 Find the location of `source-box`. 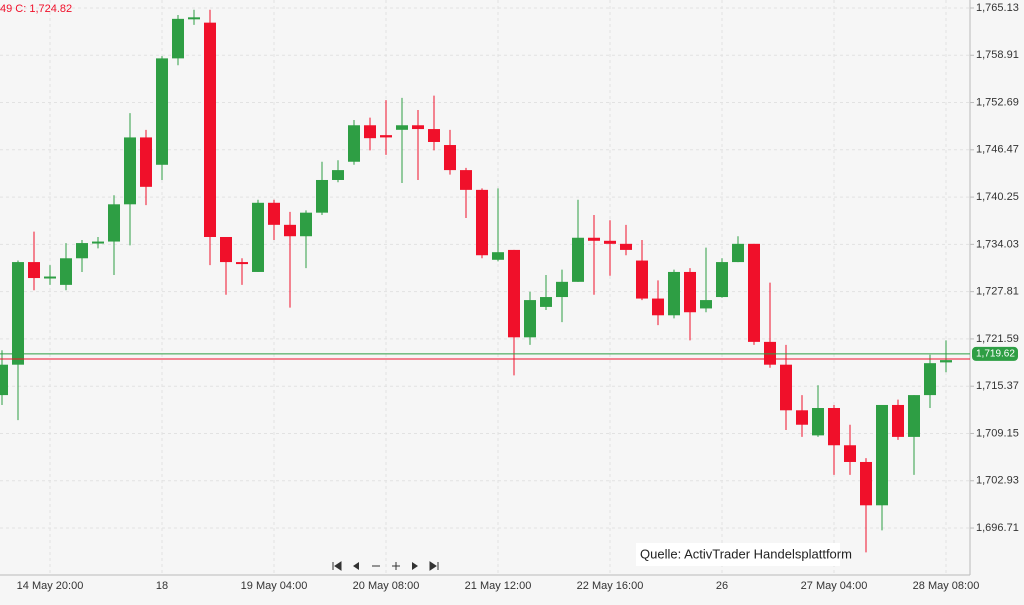

source-box is located at coordinates (738, 554).